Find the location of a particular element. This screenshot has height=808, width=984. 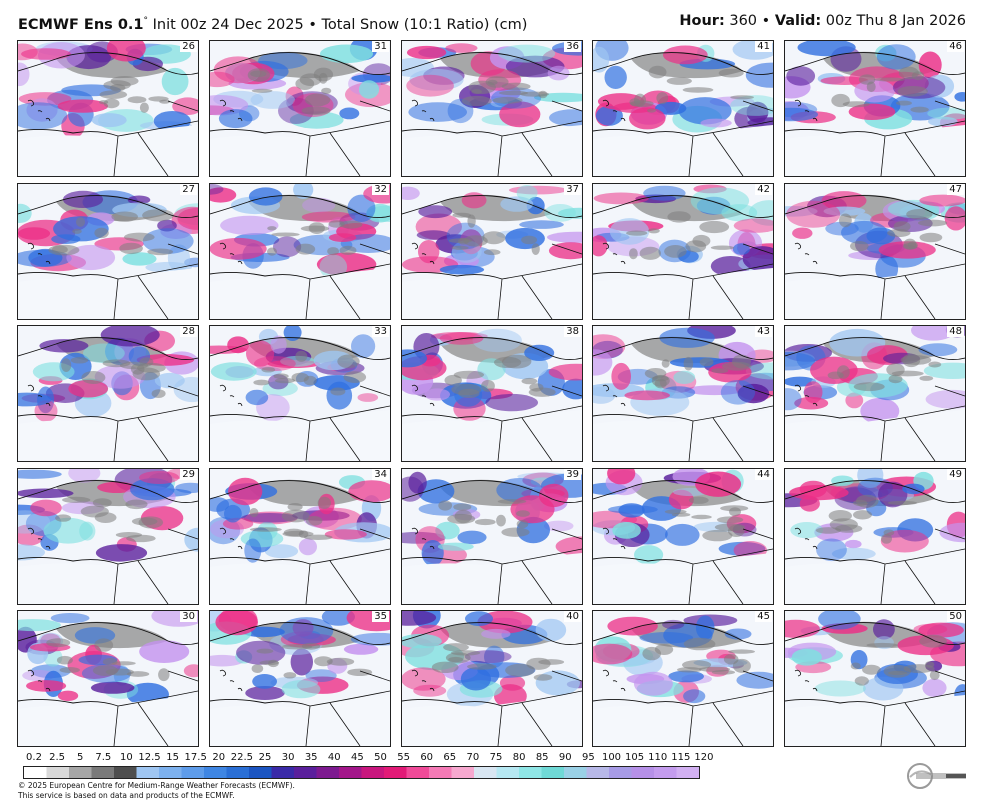

ensemble-member-panel: 38 is located at coordinates (492, 393).